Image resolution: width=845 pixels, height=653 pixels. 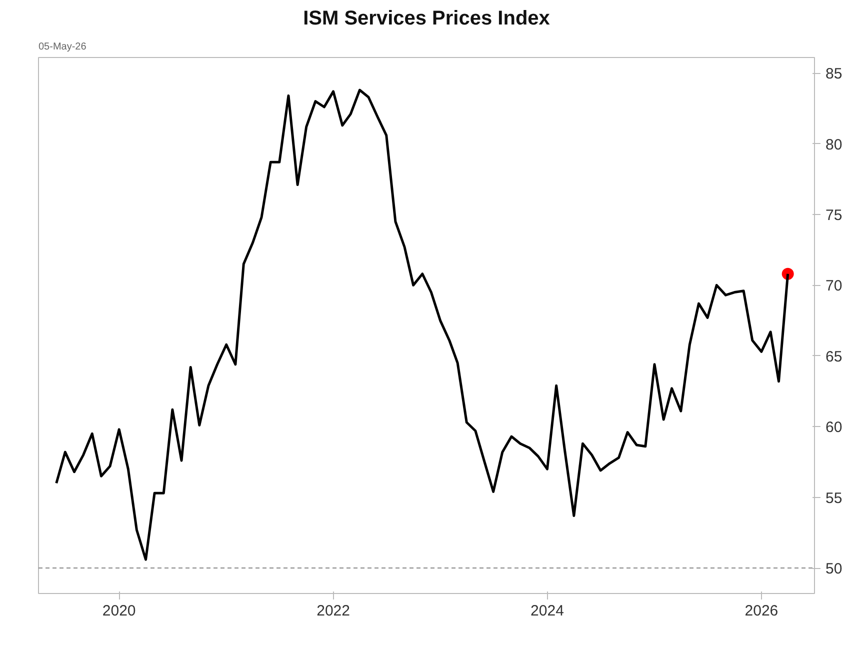 What do you see at coordinates (834, 74) in the screenshot?
I see `y-tick-label: 85` at bounding box center [834, 74].